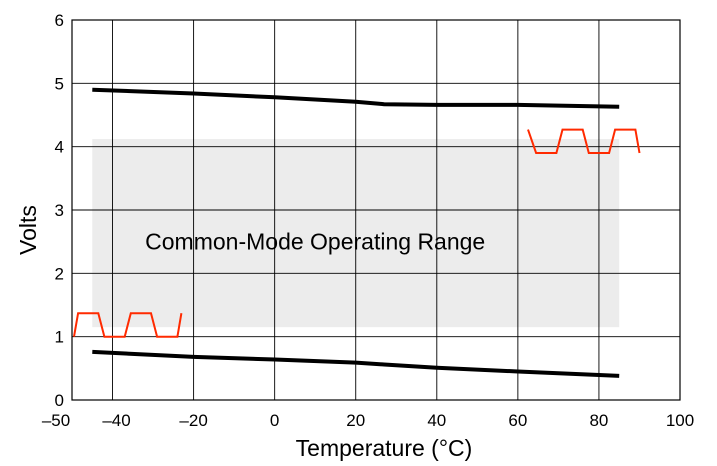 Image resolution: width=717 pixels, height=466 pixels. What do you see at coordinates (274, 420) in the screenshot?
I see `x-tick-label: 0` at bounding box center [274, 420].